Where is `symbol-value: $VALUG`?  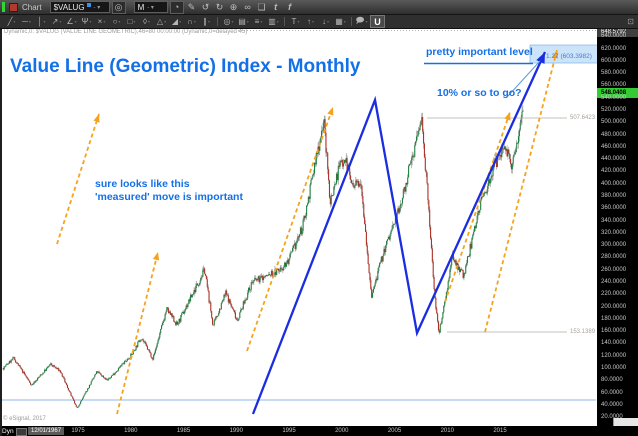 symbol-value: $VALUG is located at coordinates (69, 7).